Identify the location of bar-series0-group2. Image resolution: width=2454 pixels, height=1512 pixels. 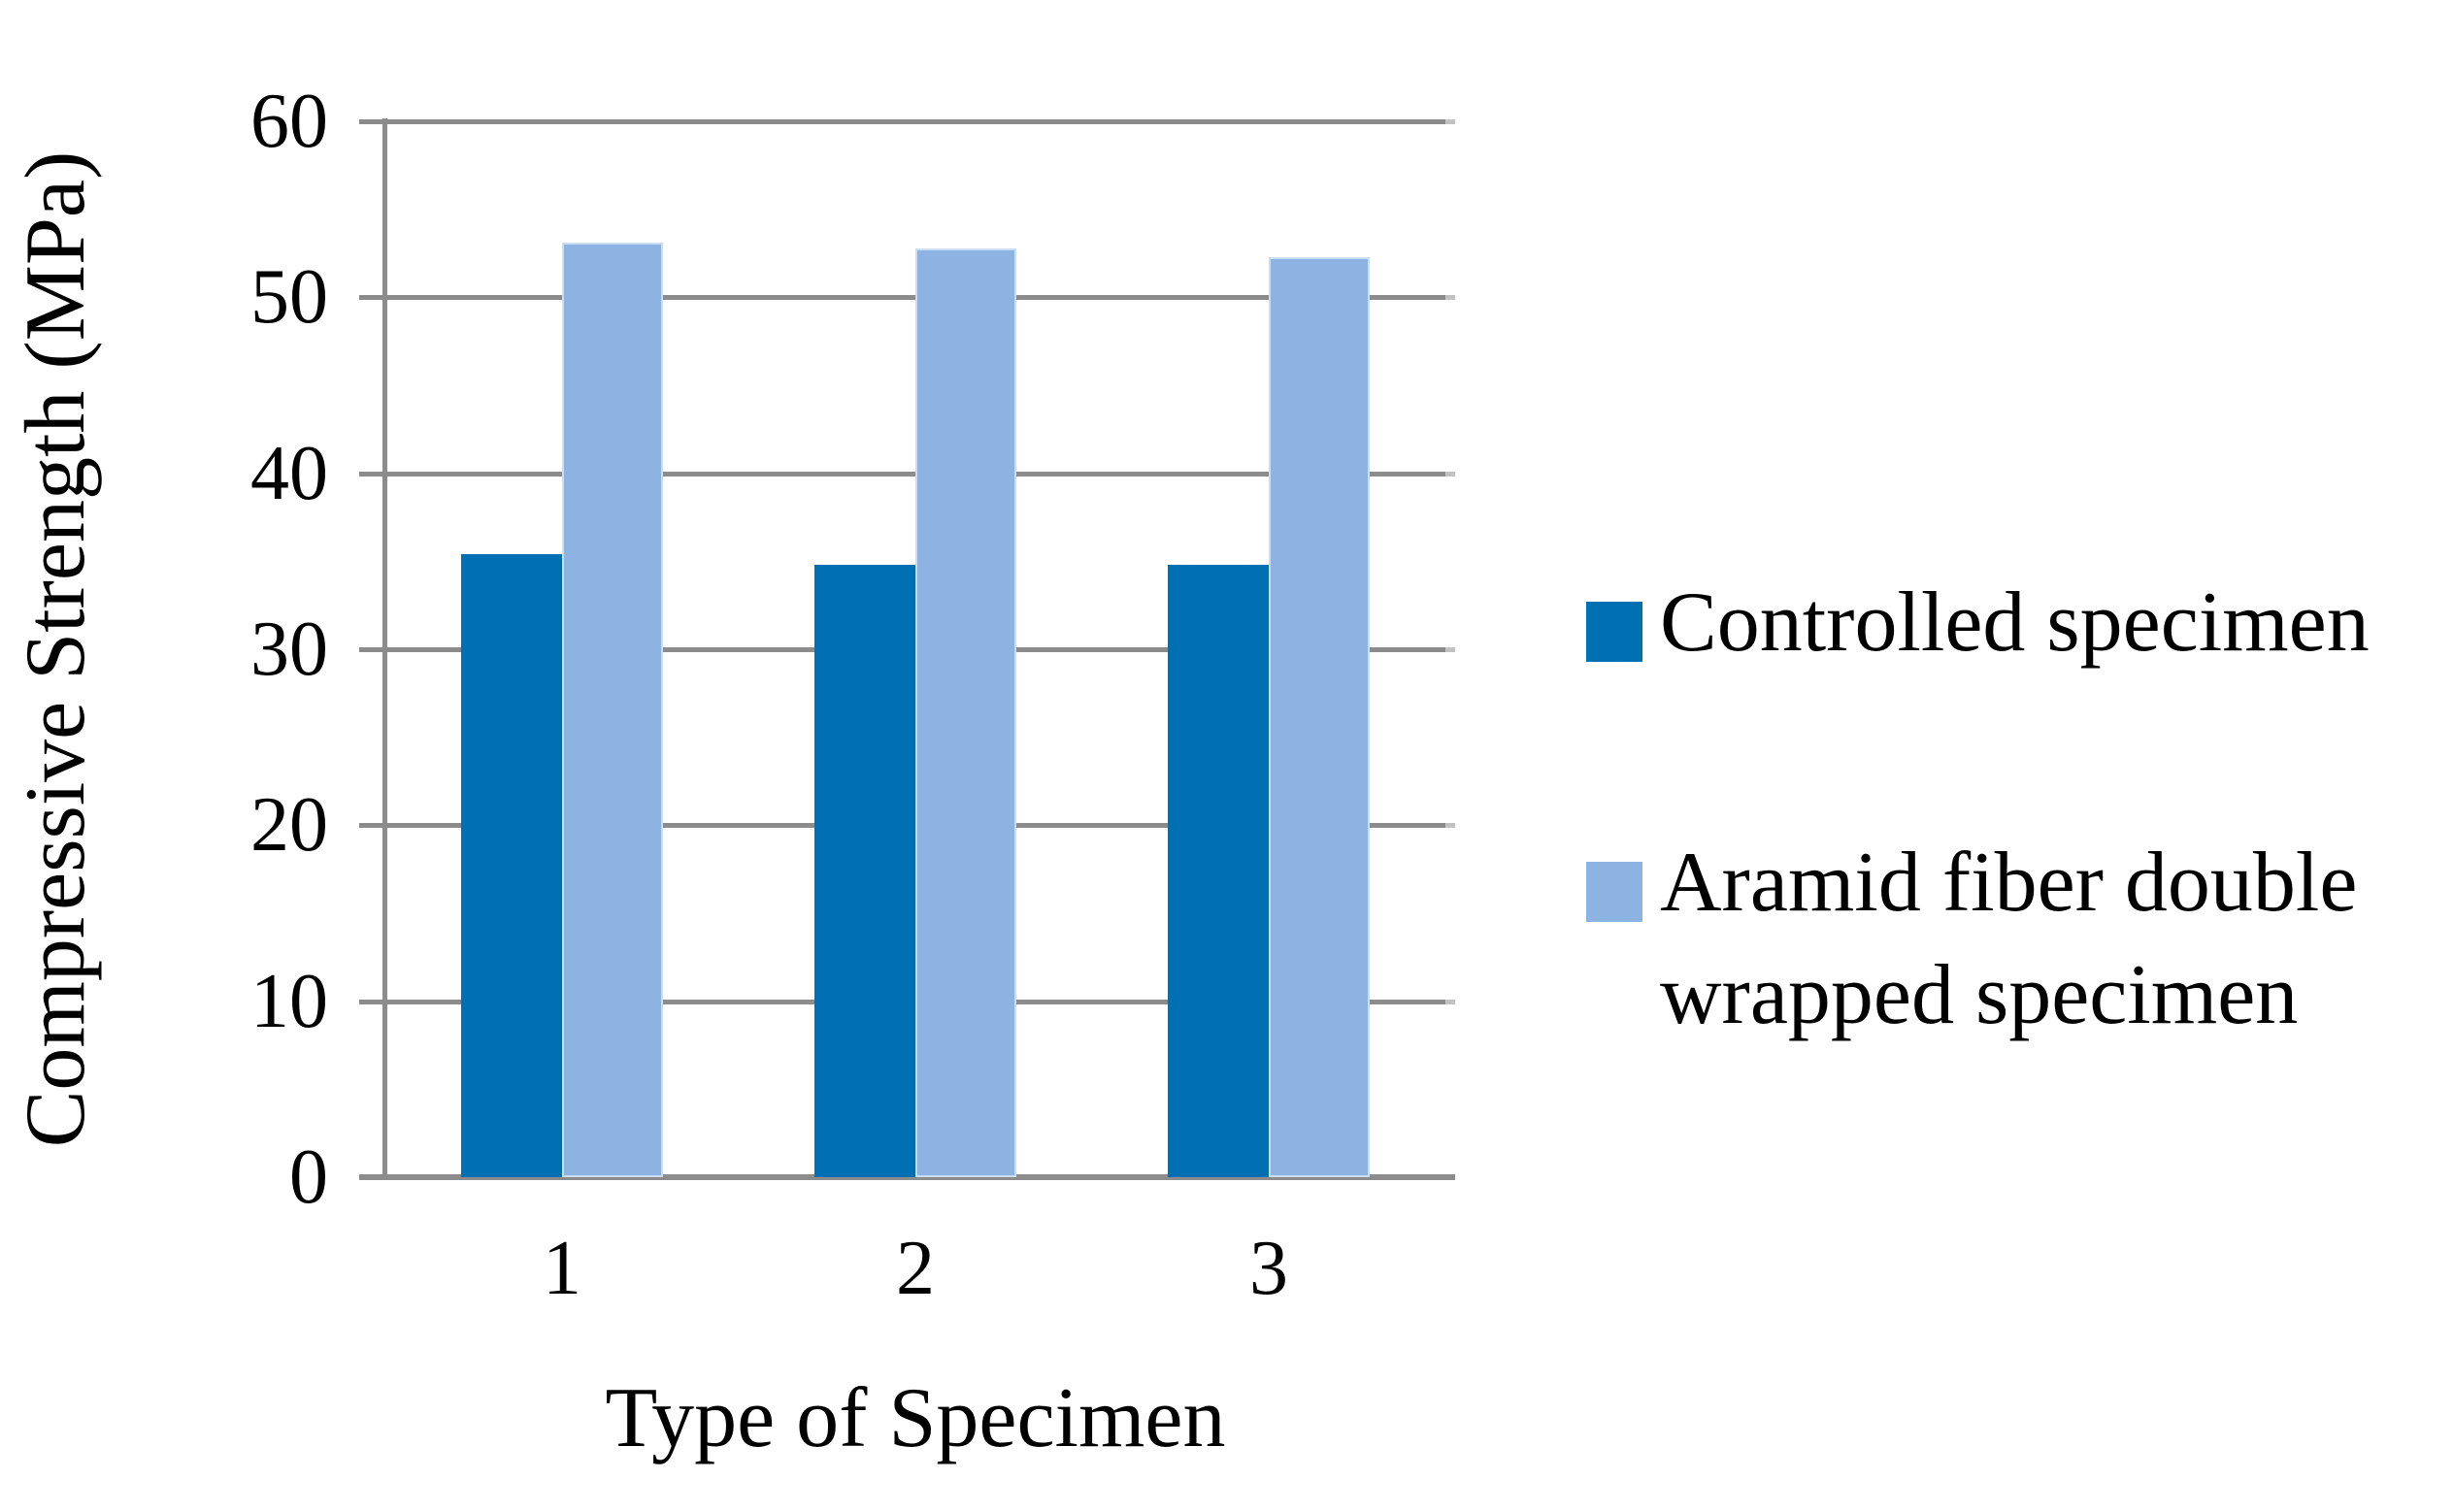
(864, 870).